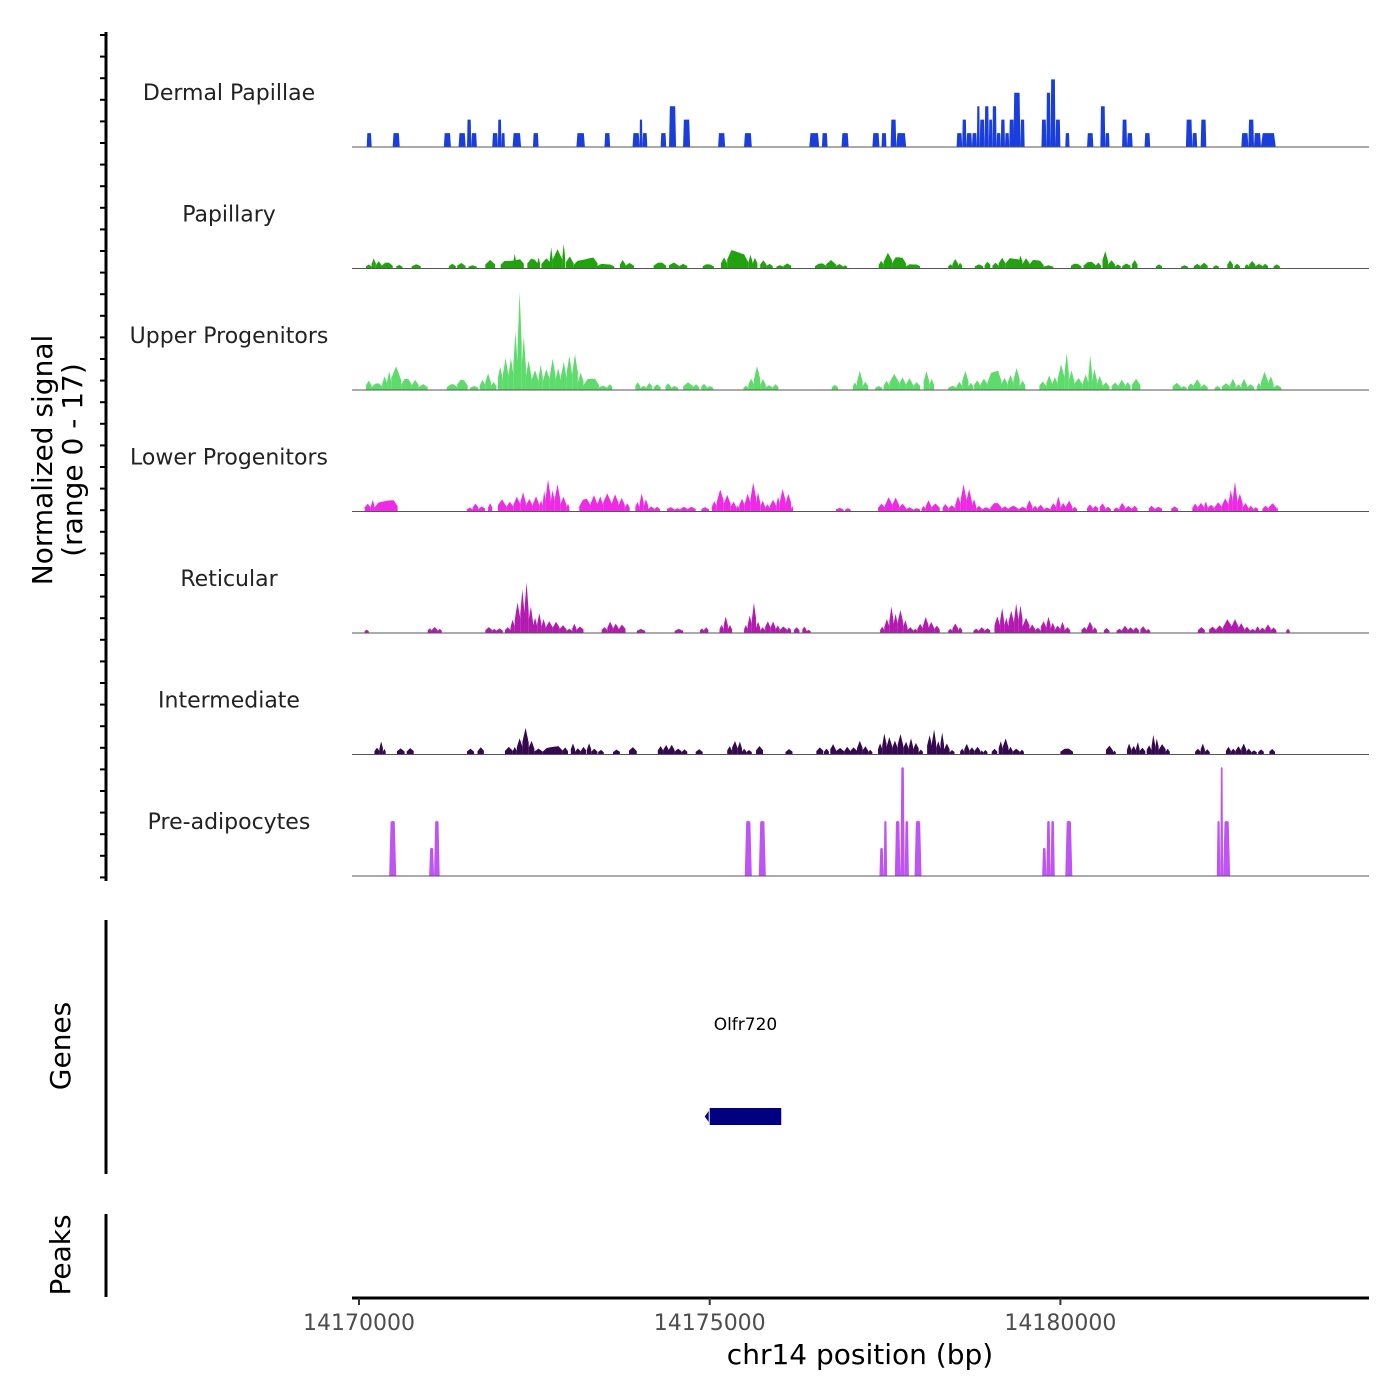 This screenshot has width=1400, height=1400. Describe the element at coordinates (743, 1070) in the screenshot. I see `gene-annotations: Olfr720` at that location.